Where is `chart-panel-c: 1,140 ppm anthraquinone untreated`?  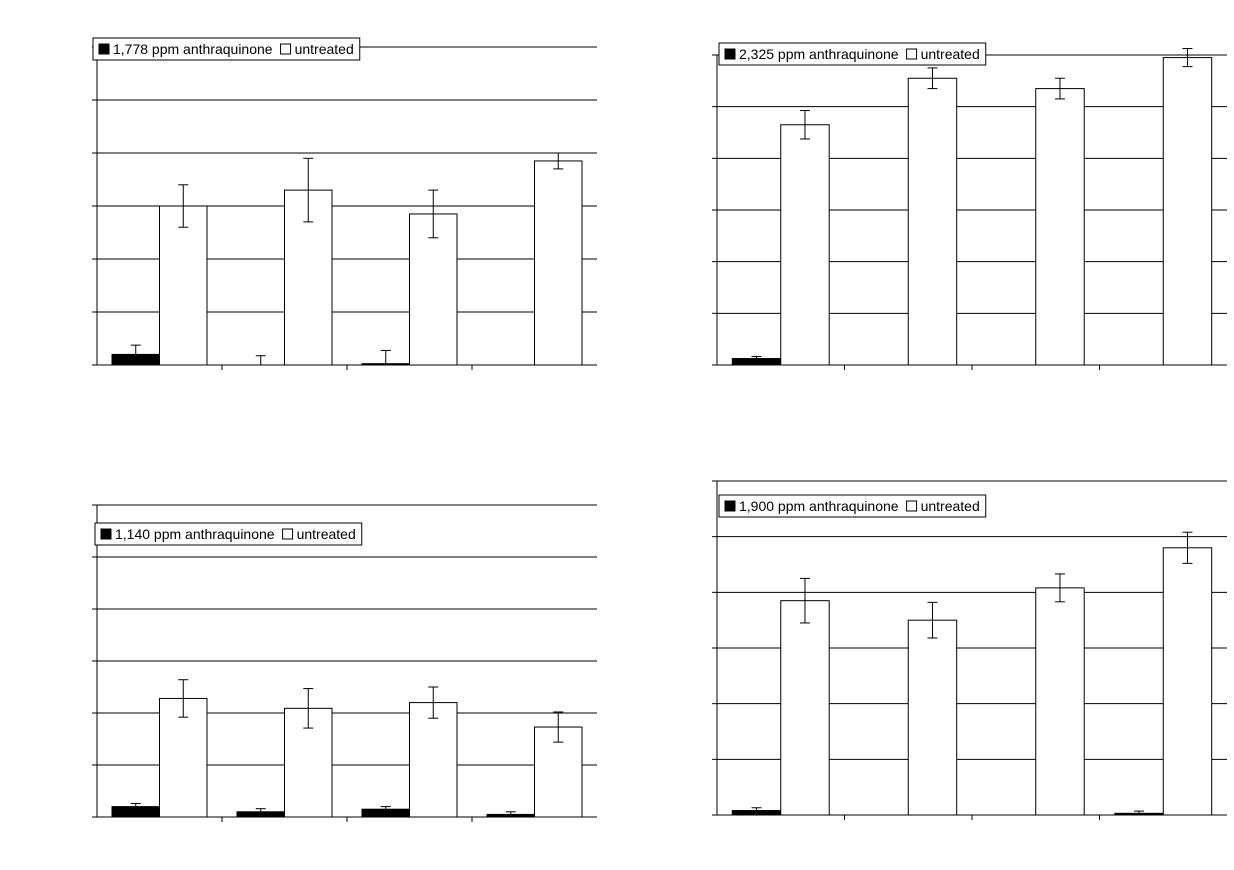 chart-panel-c: 1,140 ppm anthraquinone untreated is located at coordinates (344, 663).